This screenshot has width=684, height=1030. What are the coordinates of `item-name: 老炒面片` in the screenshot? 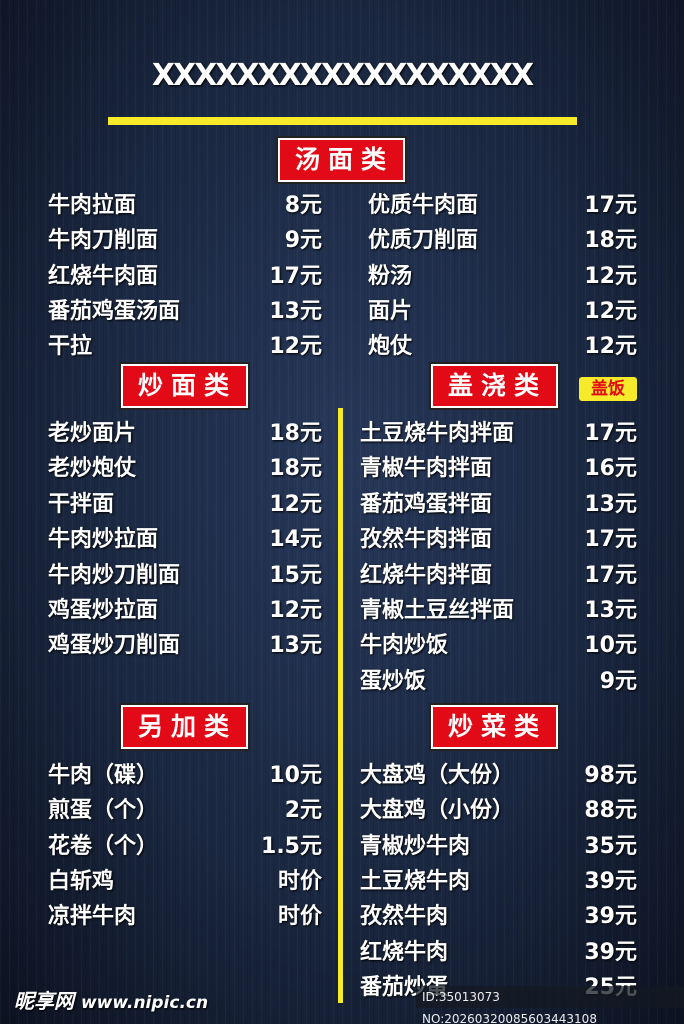 It's located at (92, 433).